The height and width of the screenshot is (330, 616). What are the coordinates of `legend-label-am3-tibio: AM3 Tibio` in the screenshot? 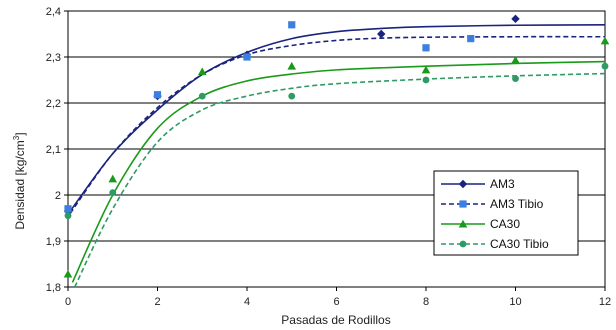 It's located at (517, 204).